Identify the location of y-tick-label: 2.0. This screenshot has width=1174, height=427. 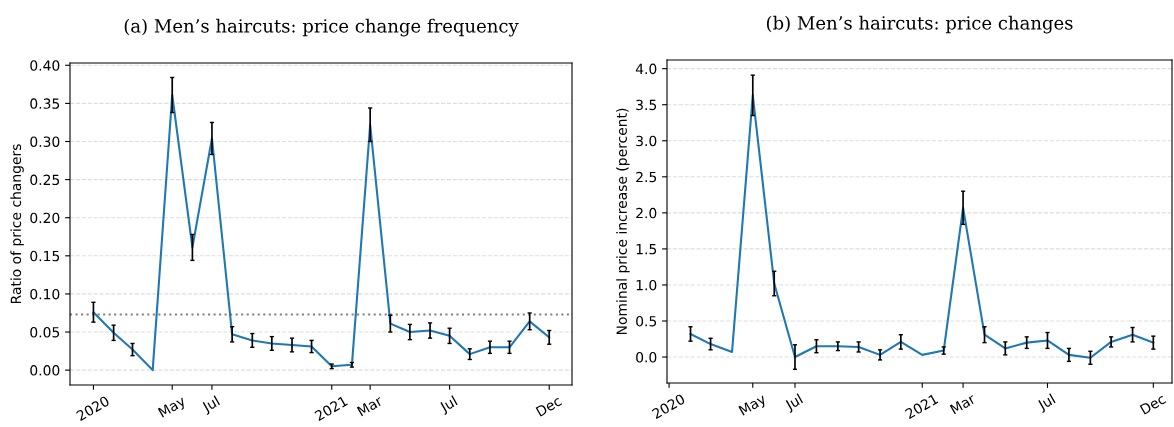
(646, 213).